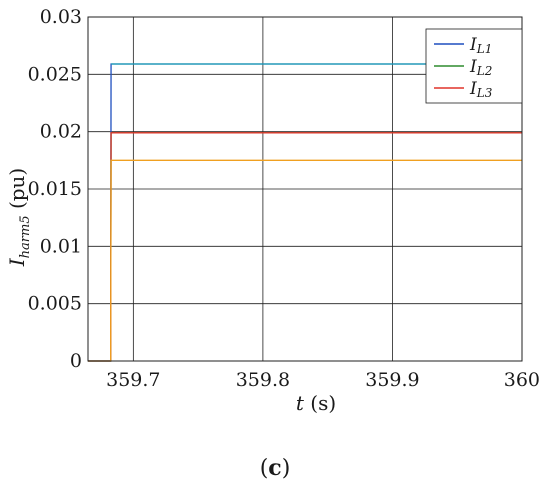 This screenshot has width=550, height=488. What do you see at coordinates (481, 89) in the screenshot?
I see `legend-entry: IL3` at bounding box center [481, 89].